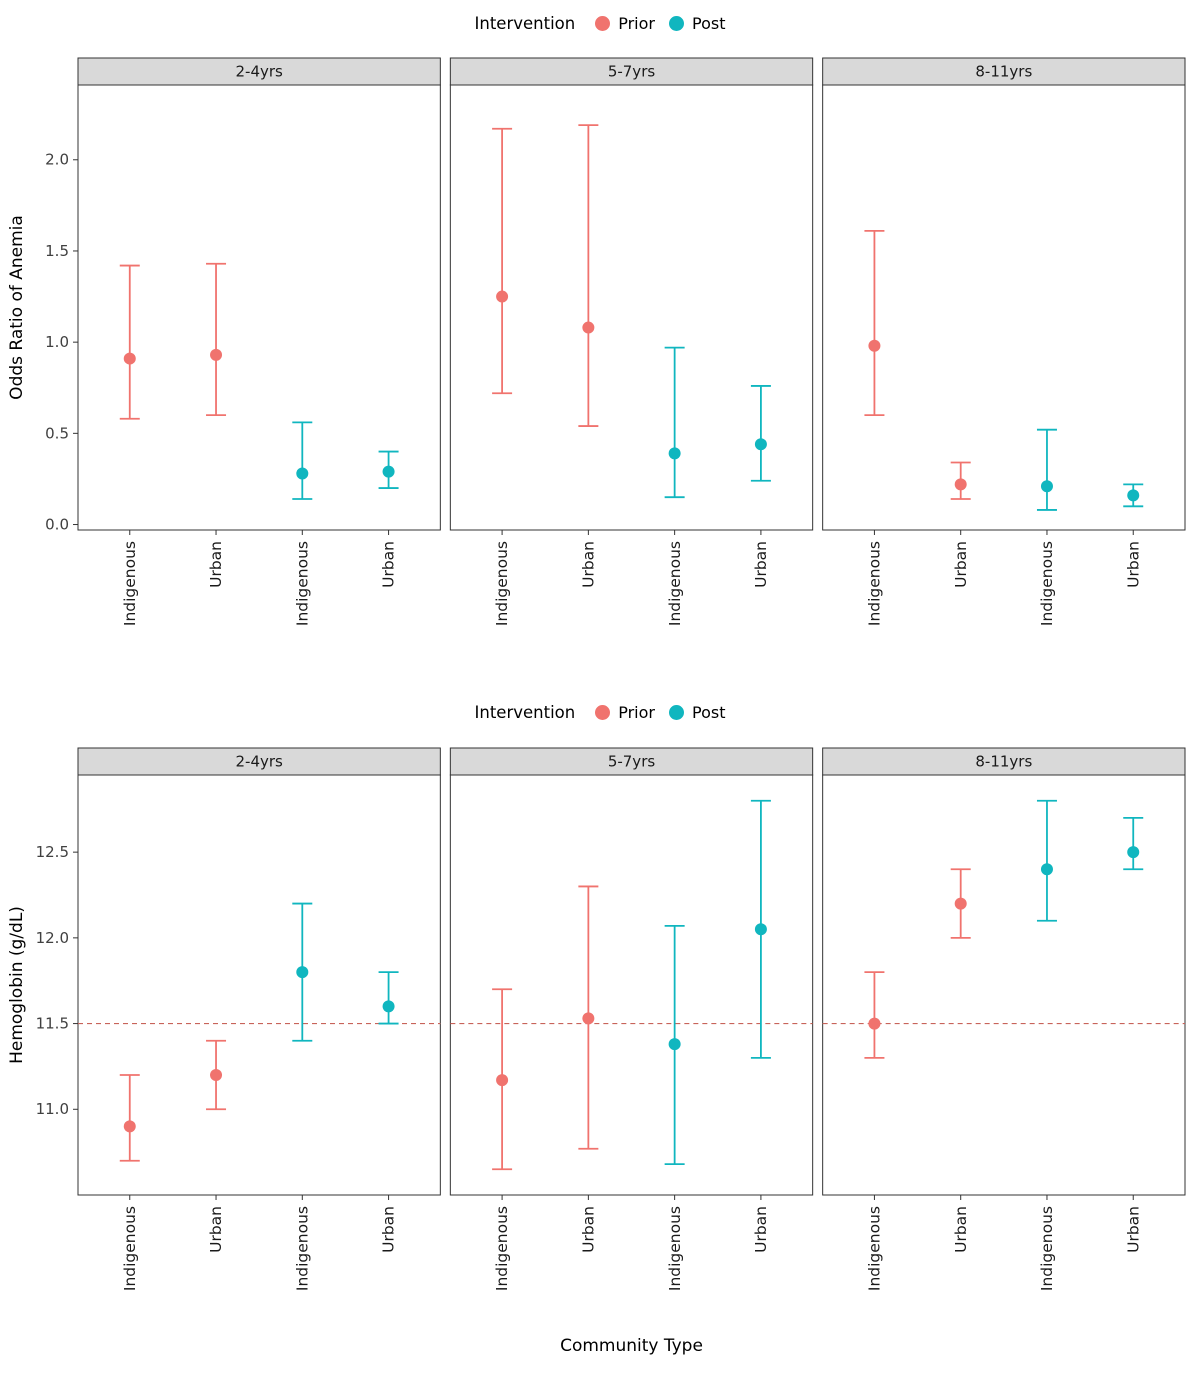  What do you see at coordinates (57, 433) in the screenshot?
I see `y-tick-label: 0.5` at bounding box center [57, 433].